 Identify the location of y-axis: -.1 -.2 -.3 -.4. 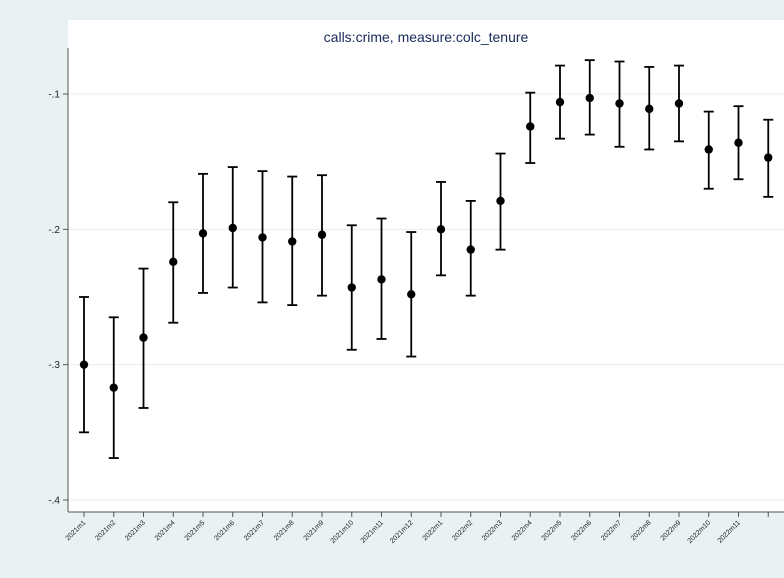
(58, 298).